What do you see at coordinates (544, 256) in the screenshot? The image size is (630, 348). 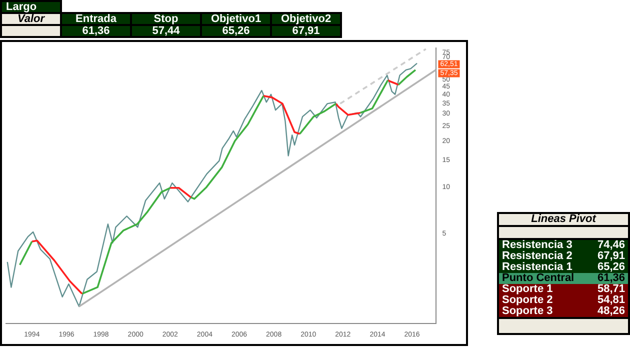 I see `category-label: Resistencia 2` at bounding box center [544, 256].